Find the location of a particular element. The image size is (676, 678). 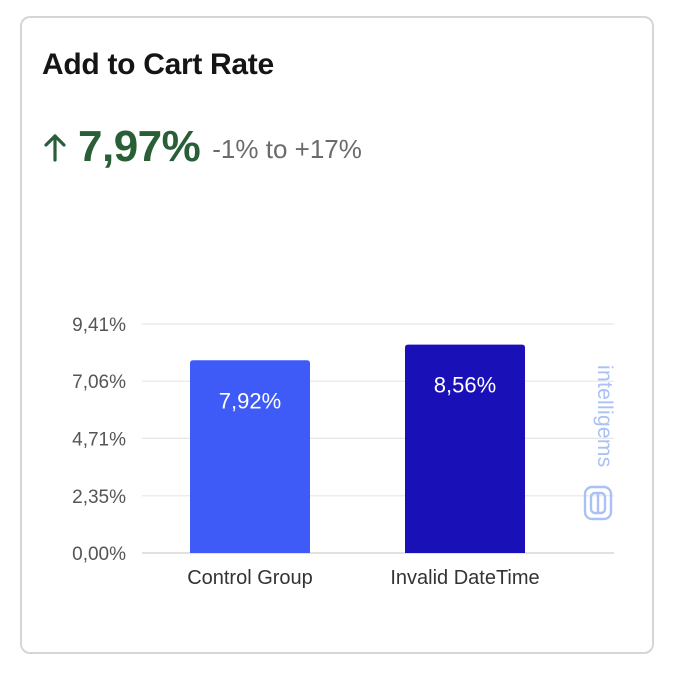

y-tick-label: 2,35% is located at coordinates (99, 497).